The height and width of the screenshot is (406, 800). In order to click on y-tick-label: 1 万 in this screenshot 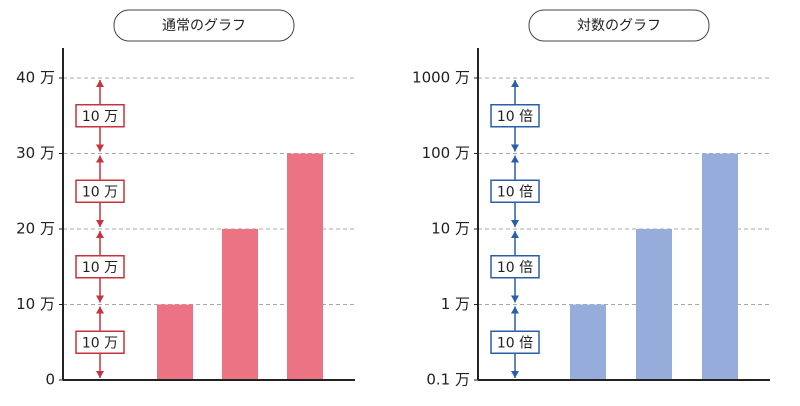, I will do `click(455, 304)`.